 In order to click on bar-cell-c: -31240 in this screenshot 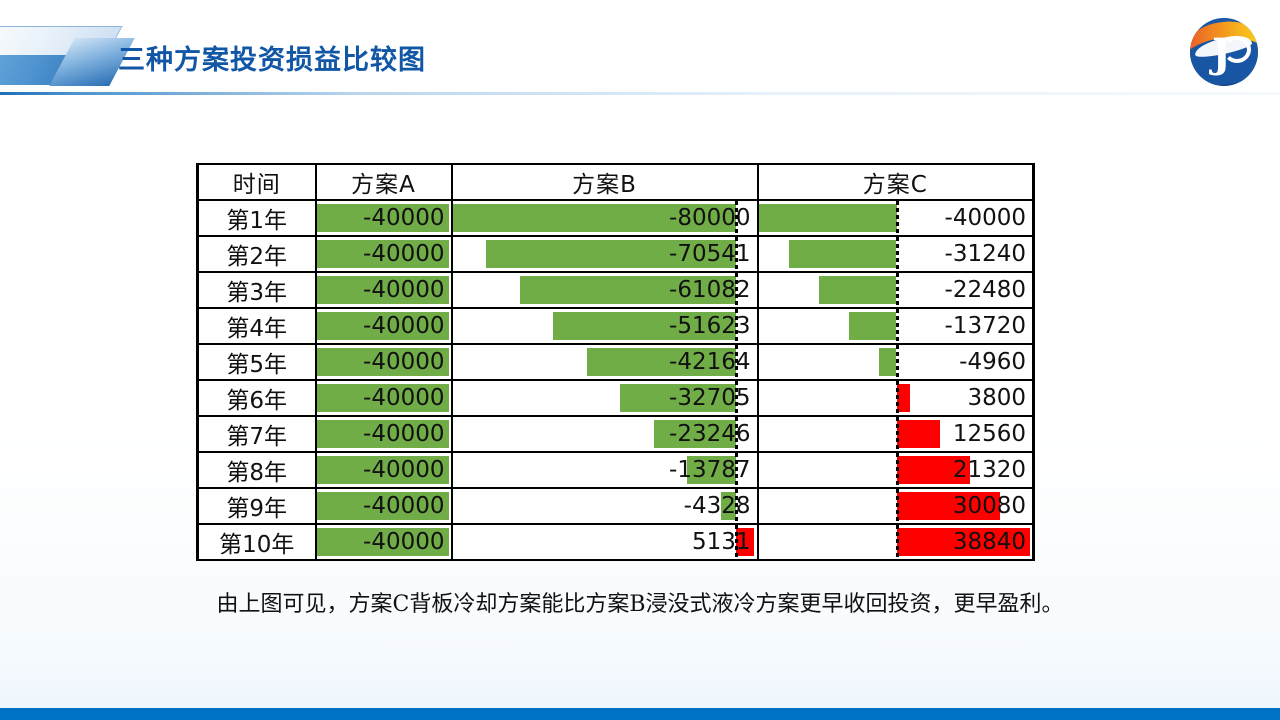, I will do `click(895, 254)`.